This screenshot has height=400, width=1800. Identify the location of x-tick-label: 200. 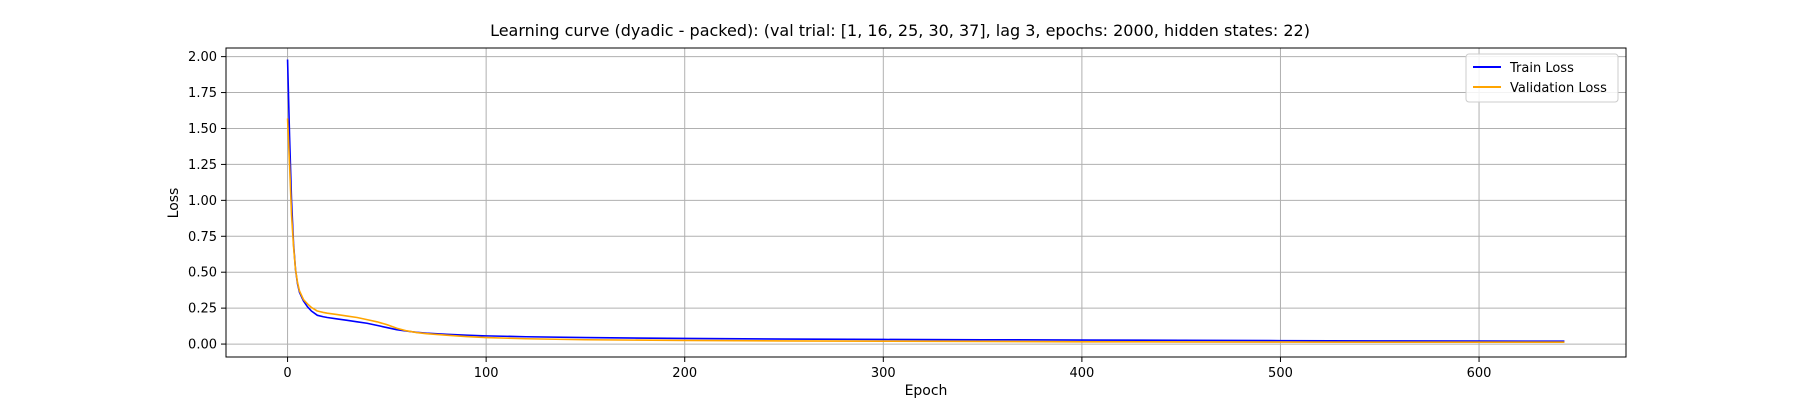
(684, 373).